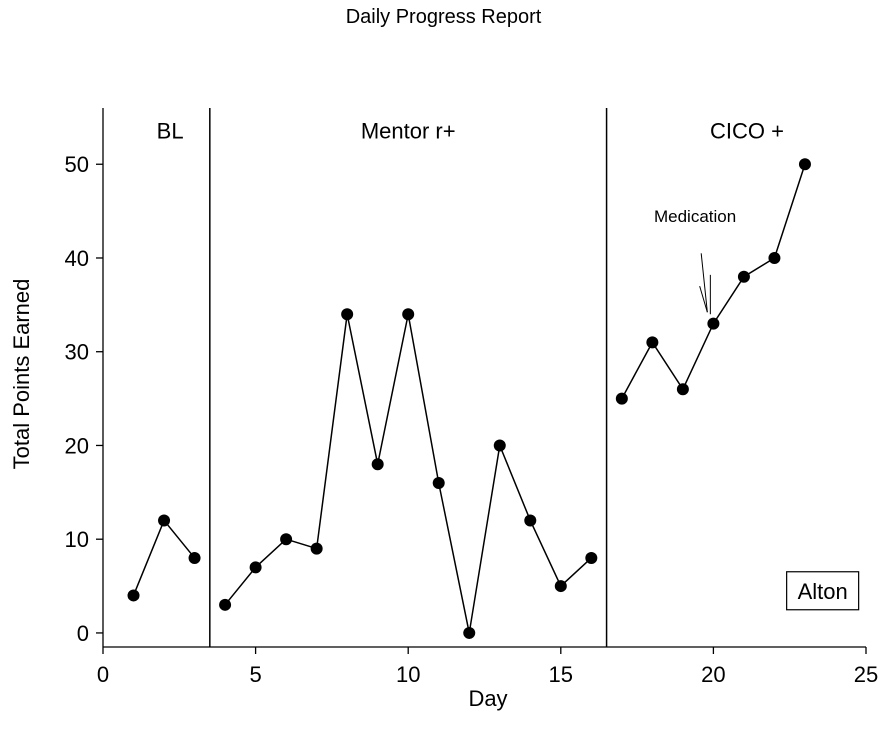 The height and width of the screenshot is (746, 887). I want to click on participant-label: Alton, so click(823, 591).